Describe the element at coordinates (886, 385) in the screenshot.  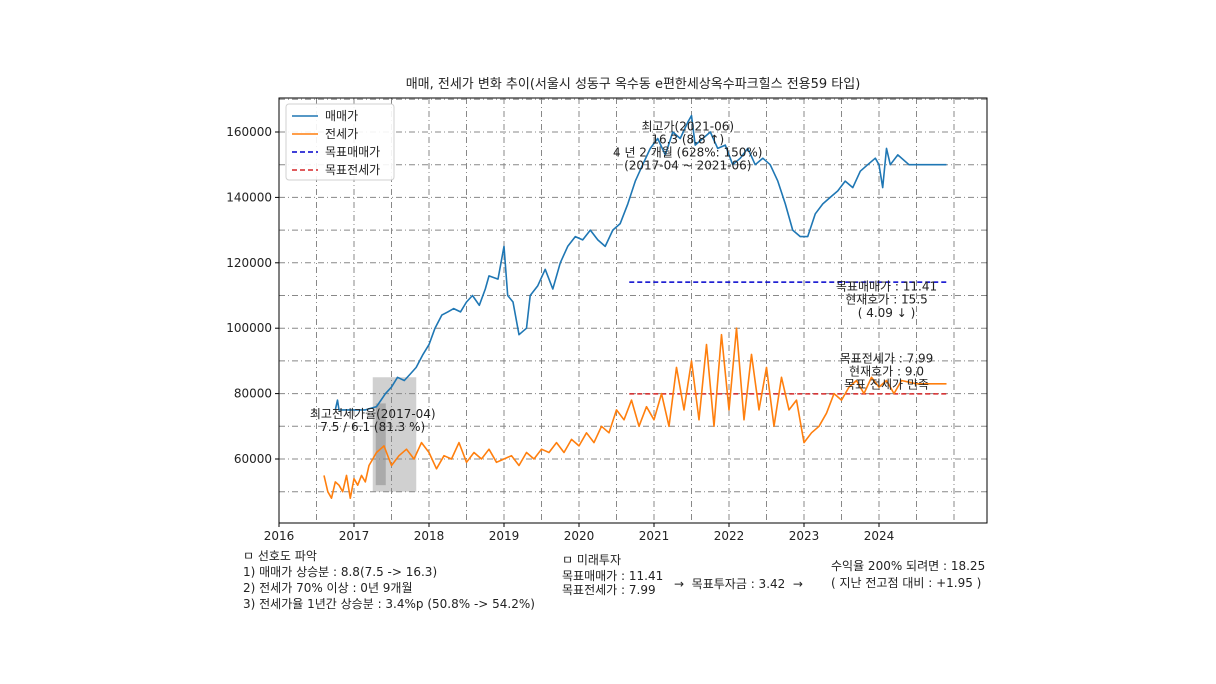
I see `annotation-text: 목표 전세가 만족` at that location.